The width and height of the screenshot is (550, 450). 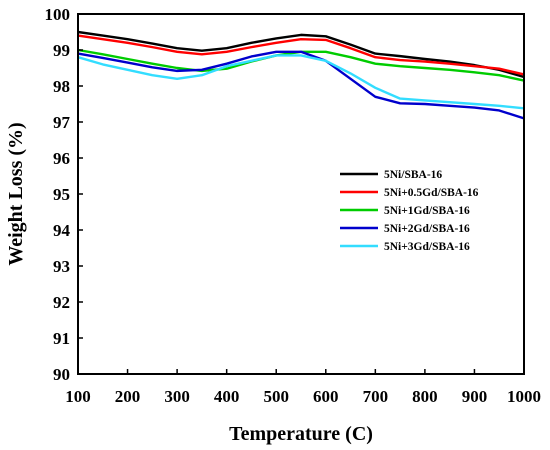 What do you see at coordinates (61, 86) in the screenshot?
I see `y-tick-label: 98` at bounding box center [61, 86].